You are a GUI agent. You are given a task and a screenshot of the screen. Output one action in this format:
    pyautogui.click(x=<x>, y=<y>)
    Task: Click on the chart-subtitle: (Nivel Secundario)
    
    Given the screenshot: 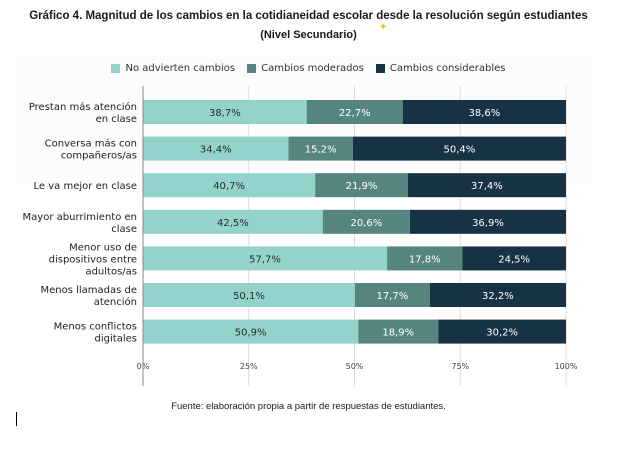 What is the action you would take?
    pyautogui.click(x=308, y=35)
    